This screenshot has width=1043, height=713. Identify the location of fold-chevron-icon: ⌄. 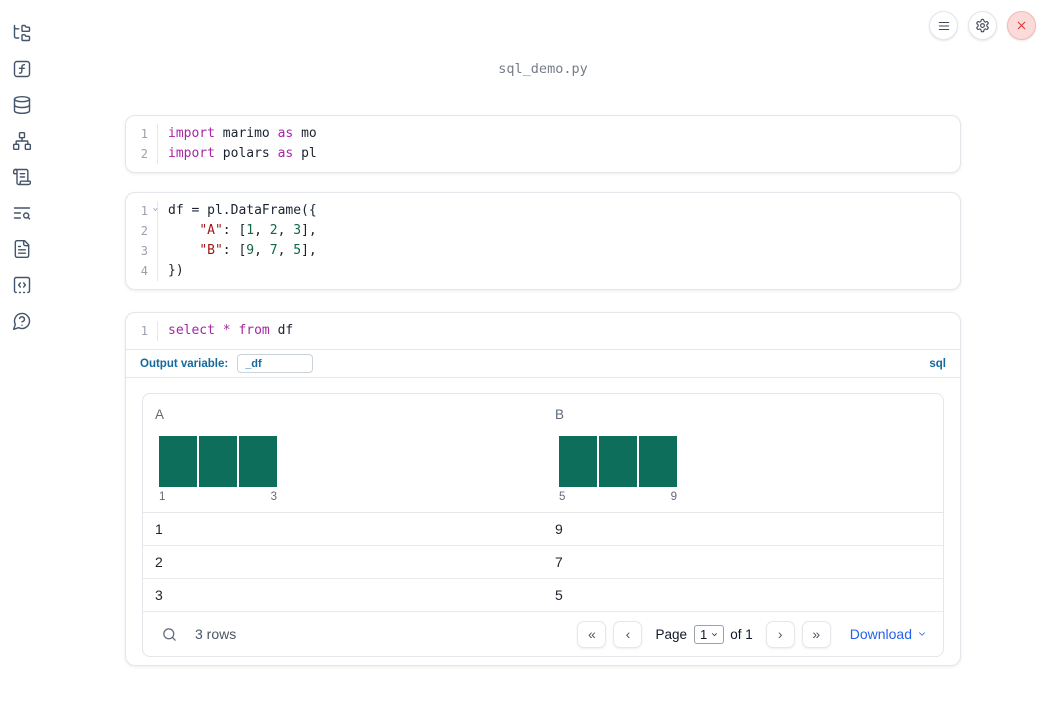
(155, 208).